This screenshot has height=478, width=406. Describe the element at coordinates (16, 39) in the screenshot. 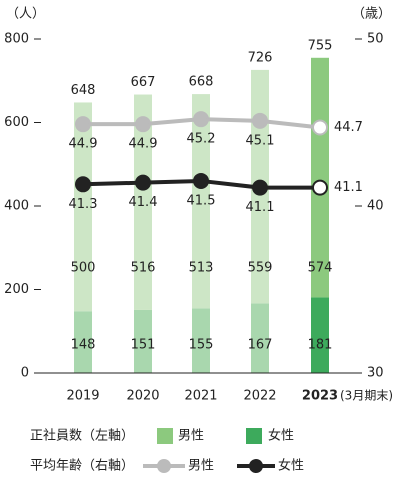

I see `y-tick-label: 800` at that location.